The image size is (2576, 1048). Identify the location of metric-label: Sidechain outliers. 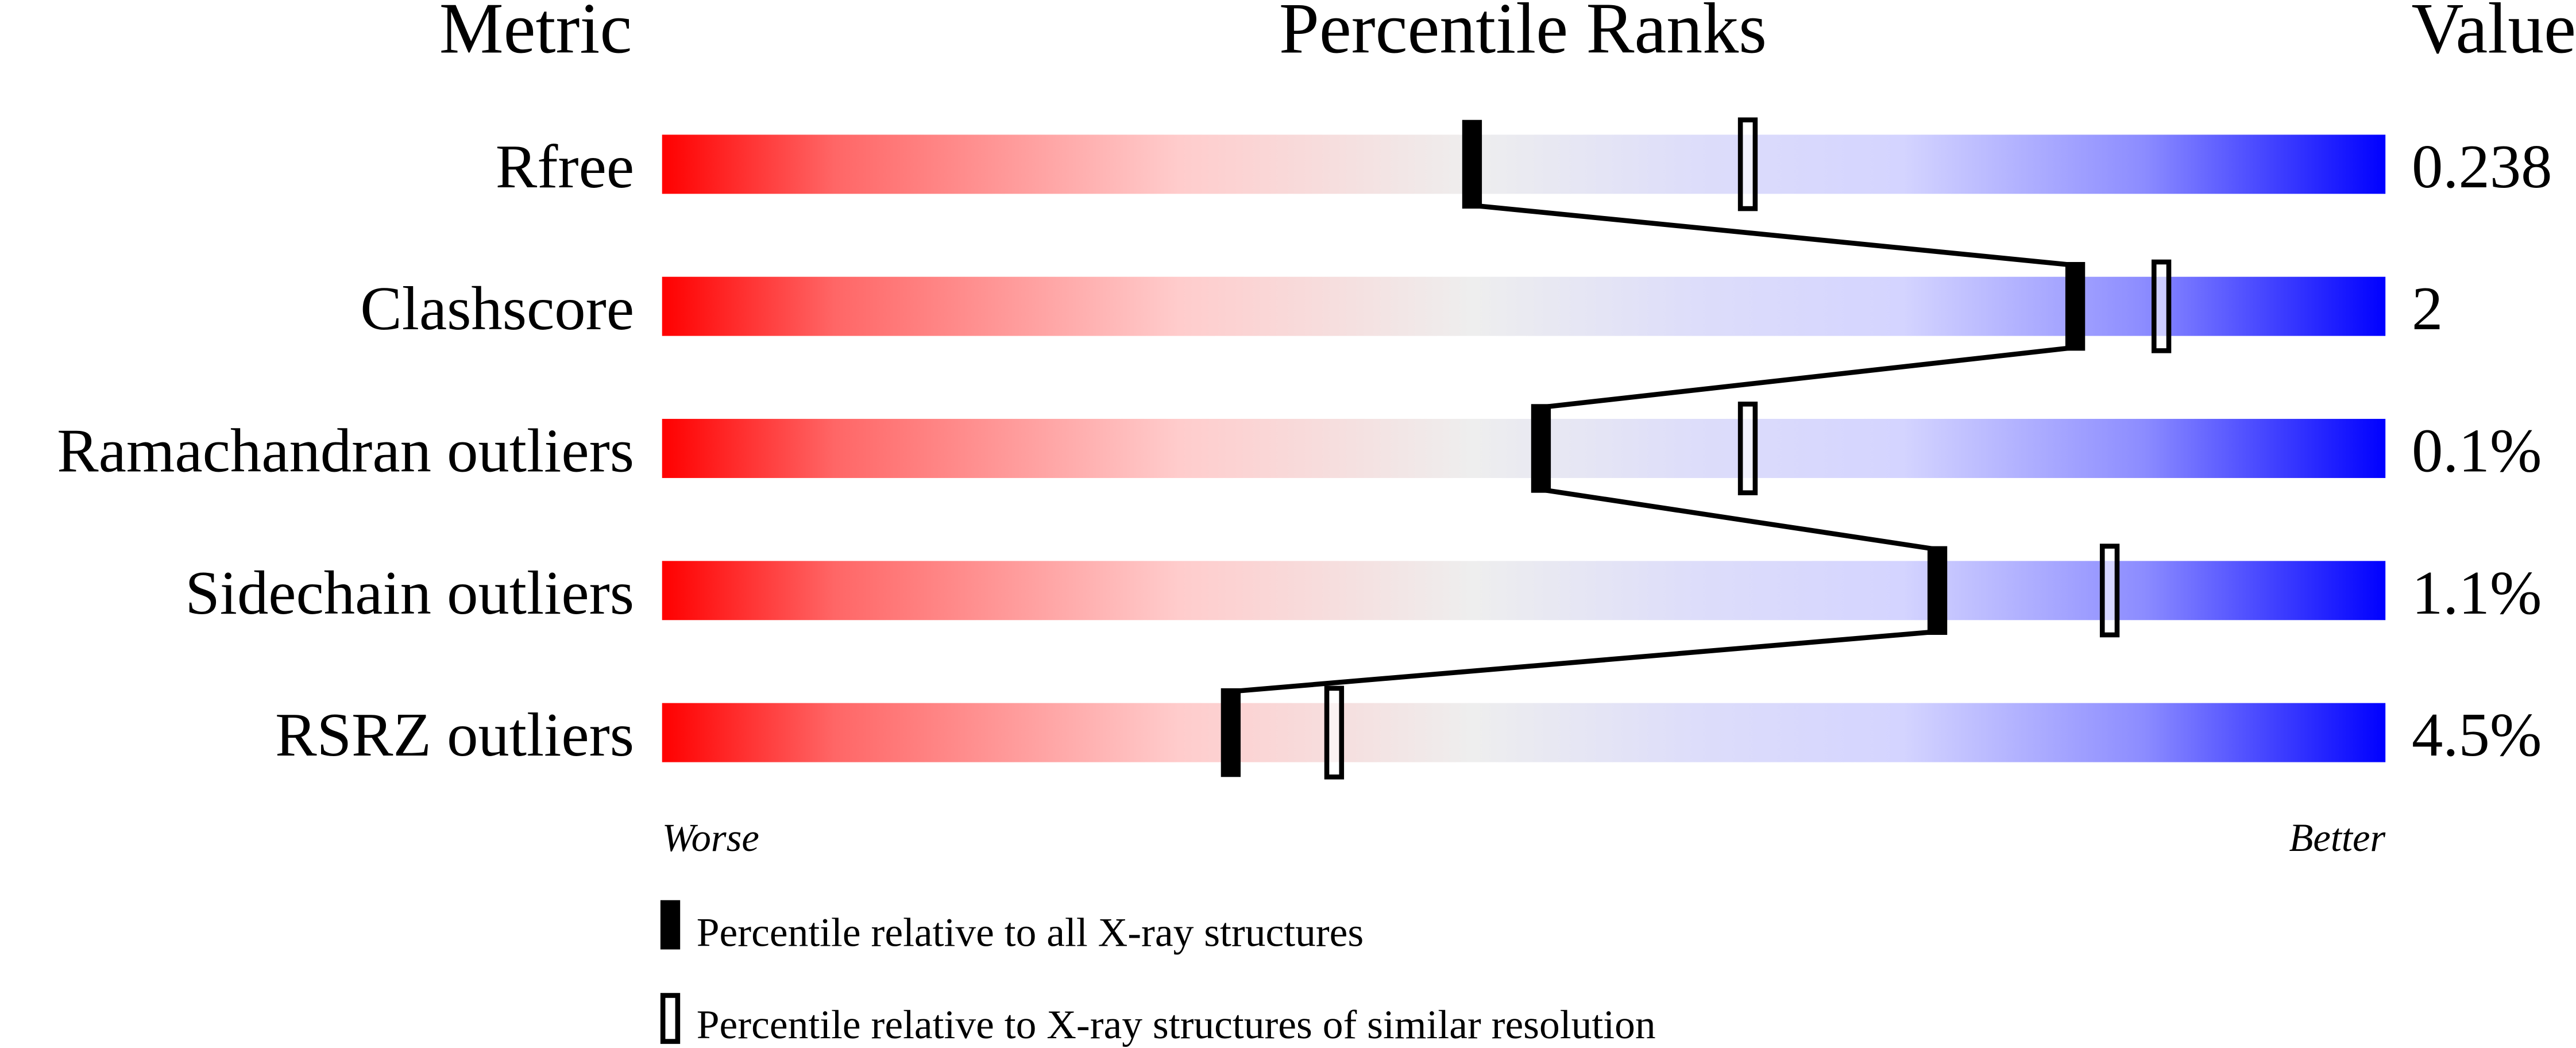
(409, 592).